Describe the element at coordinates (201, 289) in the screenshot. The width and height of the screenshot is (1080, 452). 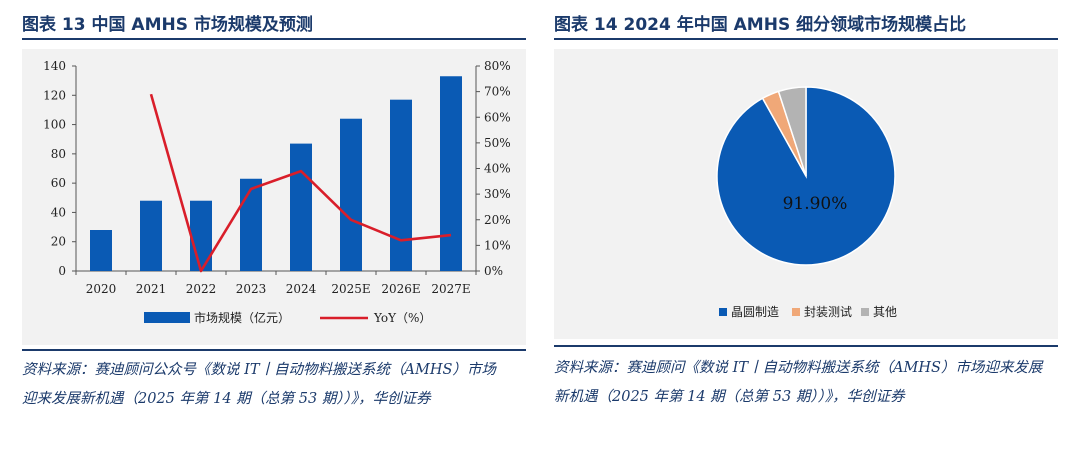
I see `x-tick-label: 2022` at that location.